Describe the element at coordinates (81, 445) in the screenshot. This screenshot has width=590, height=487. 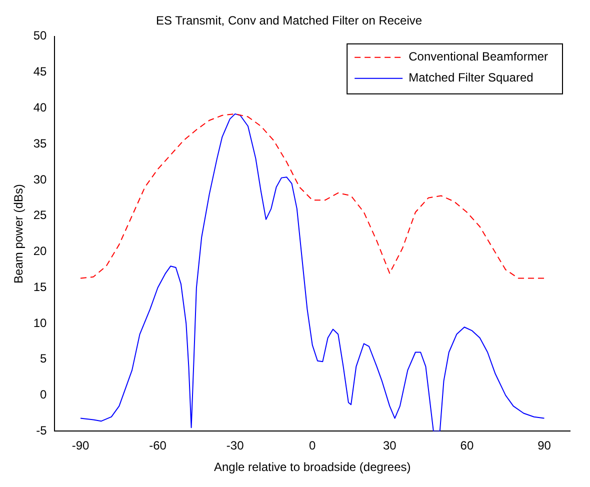
I see `x-tick-label: -90` at that location.